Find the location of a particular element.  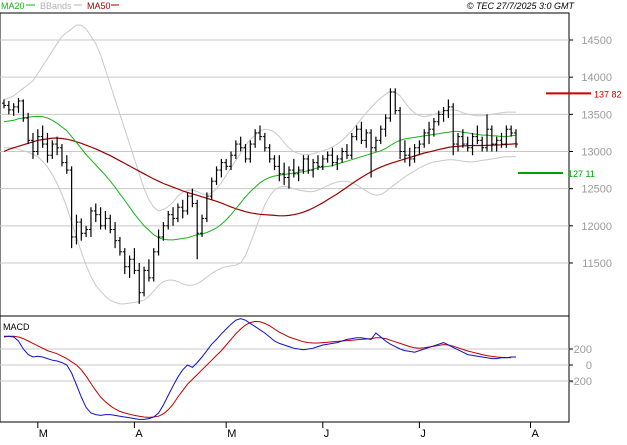

legend: MA20 BBands MA50 is located at coordinates (60, 6).